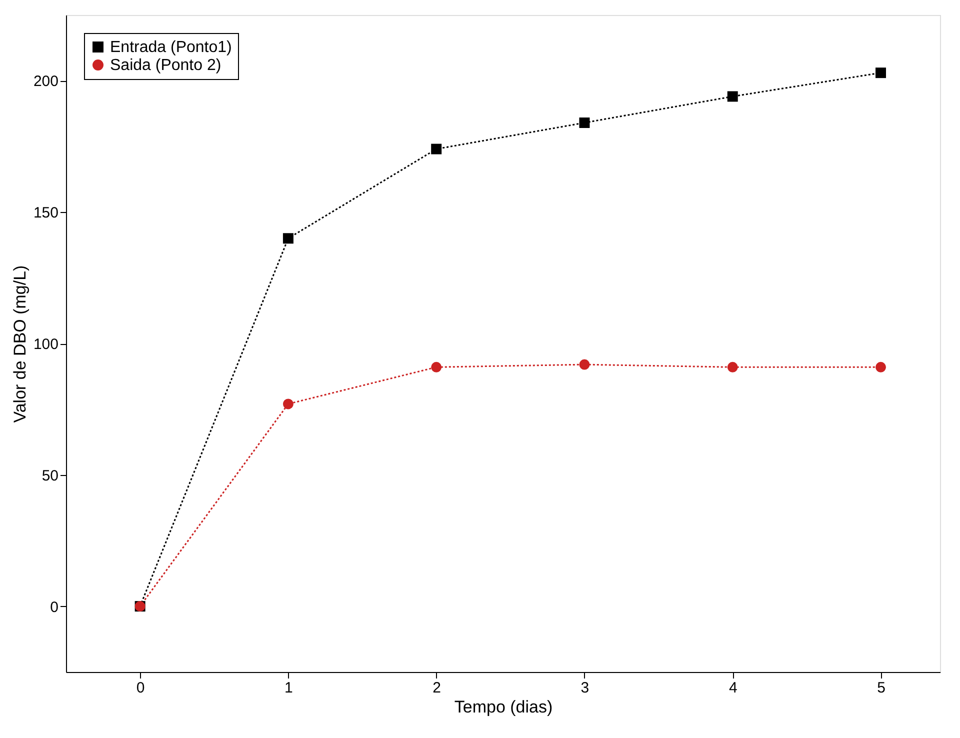 The height and width of the screenshot is (738, 960). What do you see at coordinates (437, 688) in the screenshot?
I see `x-tick-label: 2` at bounding box center [437, 688].